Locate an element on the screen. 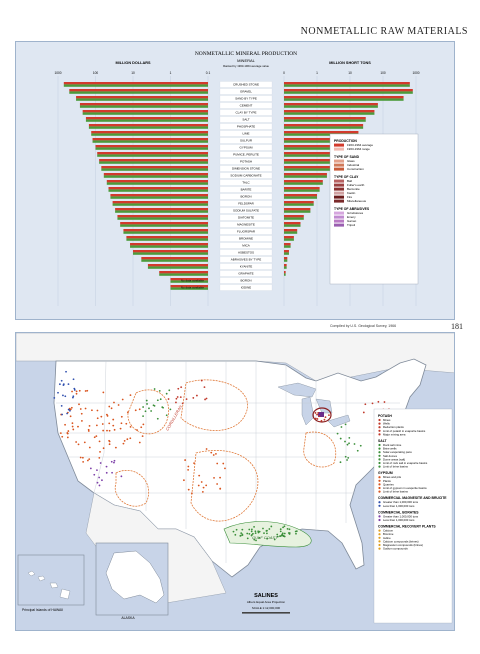  gulf-coast-salt-domes is located at coordinates (267, 534).